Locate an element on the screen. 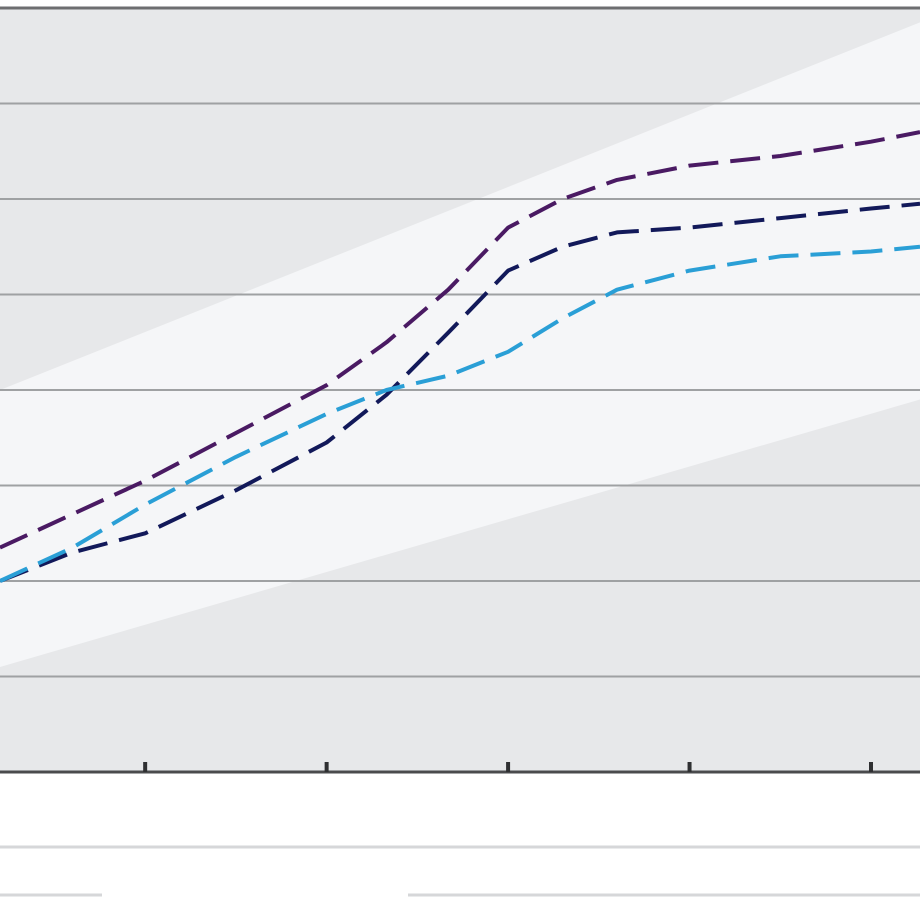 Image resolution: width=920 pixels, height=920 pixels. x-axis is located at coordinates (460, 768).